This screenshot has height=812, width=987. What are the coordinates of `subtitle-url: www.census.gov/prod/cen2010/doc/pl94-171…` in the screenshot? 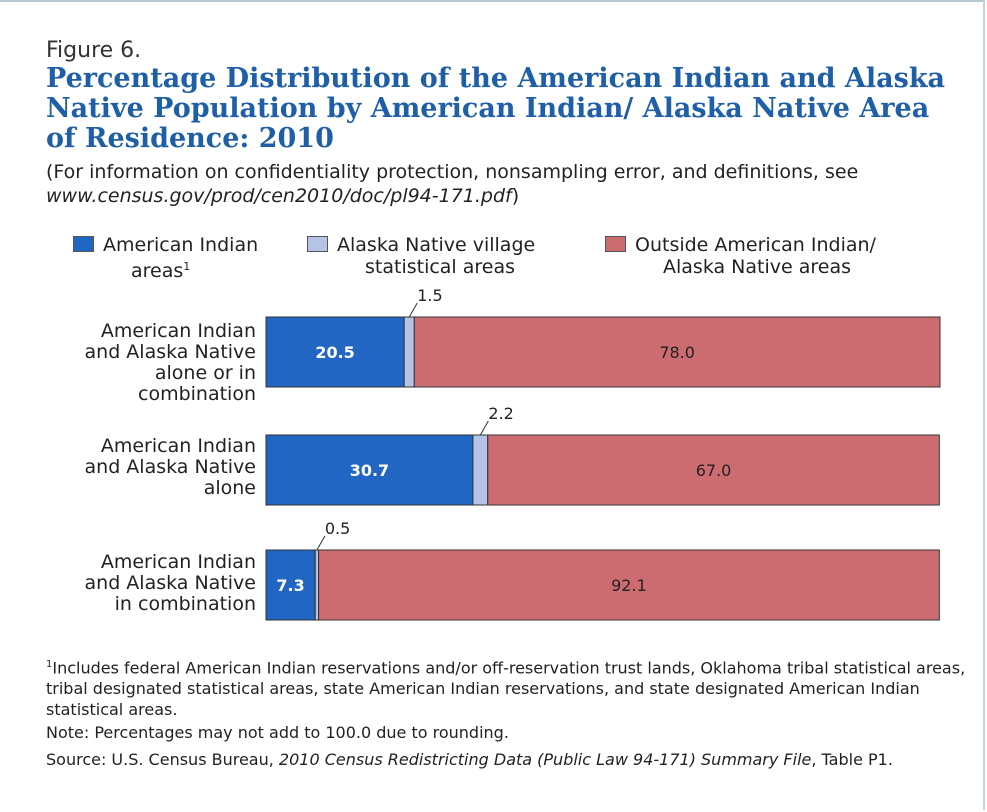 It's located at (279, 196).